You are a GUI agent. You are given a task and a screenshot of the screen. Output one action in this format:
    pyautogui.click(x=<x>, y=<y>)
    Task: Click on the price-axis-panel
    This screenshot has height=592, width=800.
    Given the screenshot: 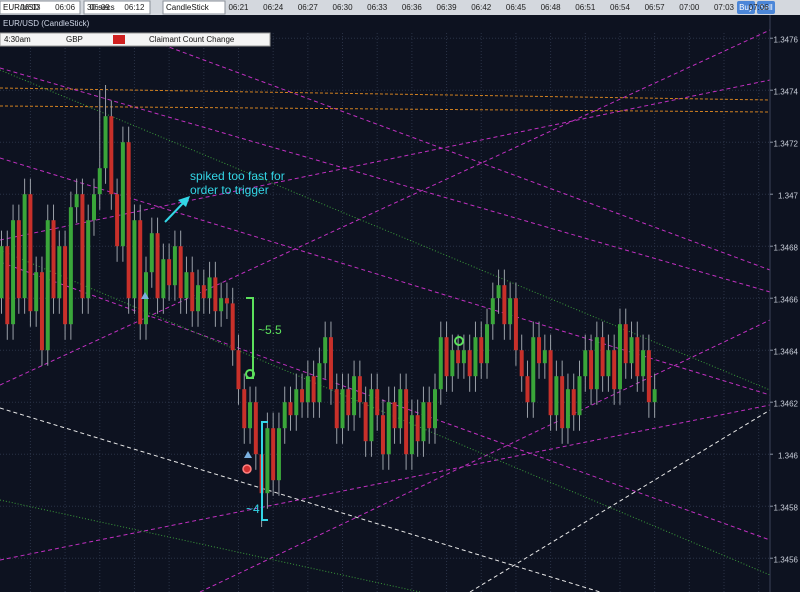 What is the action you would take?
    pyautogui.click(x=785, y=303)
    